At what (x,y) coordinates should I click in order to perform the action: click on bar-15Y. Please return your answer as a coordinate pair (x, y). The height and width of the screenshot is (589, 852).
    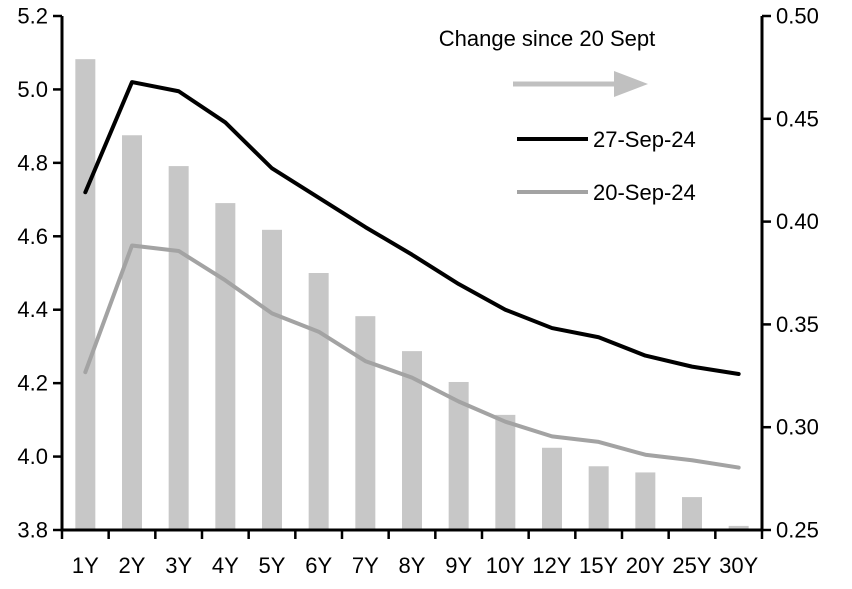
    Looking at the image, I should click on (598, 498).